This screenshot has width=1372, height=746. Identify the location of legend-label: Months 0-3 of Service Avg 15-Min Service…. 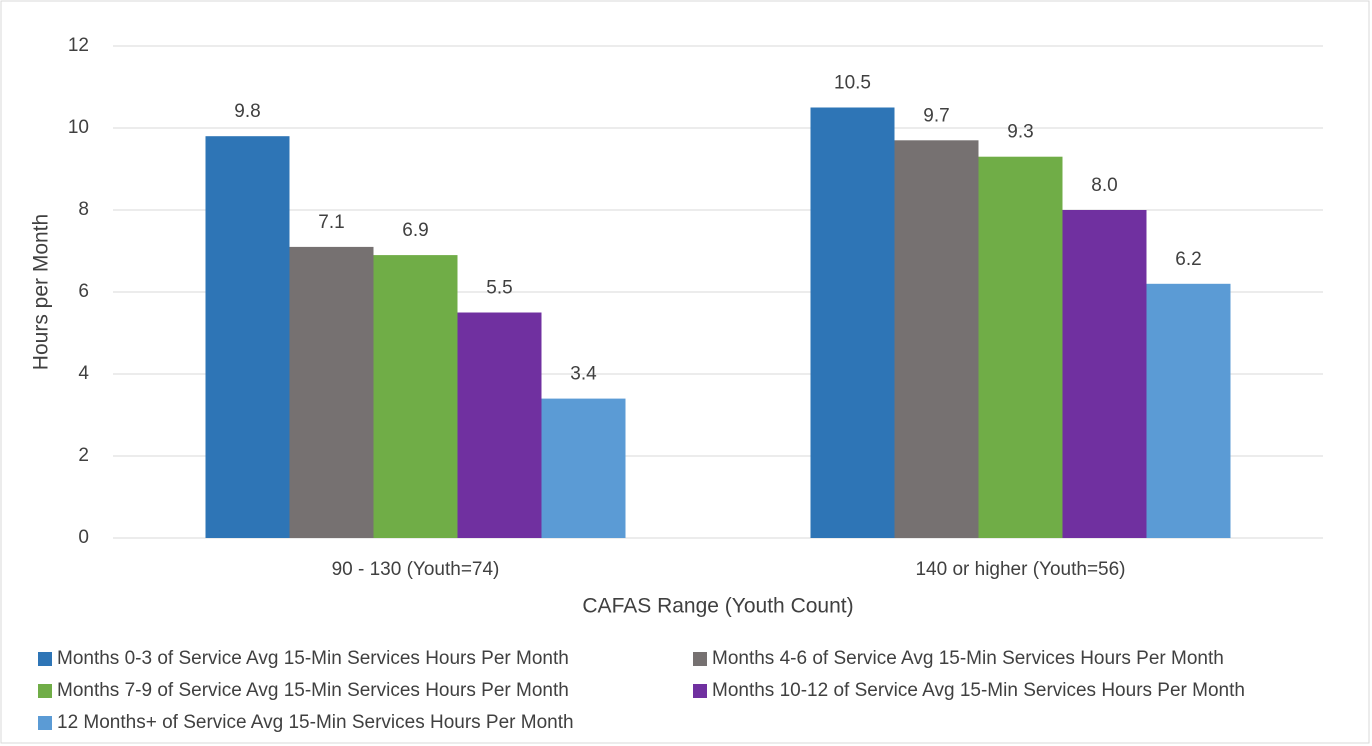
(313, 658).